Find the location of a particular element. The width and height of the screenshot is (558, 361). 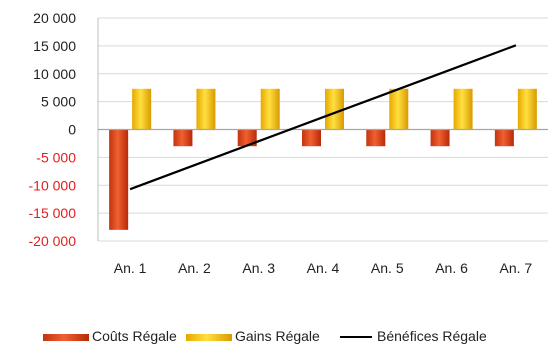

legend-label-benefices-regale: Bénéfices Régale is located at coordinates (432, 336).